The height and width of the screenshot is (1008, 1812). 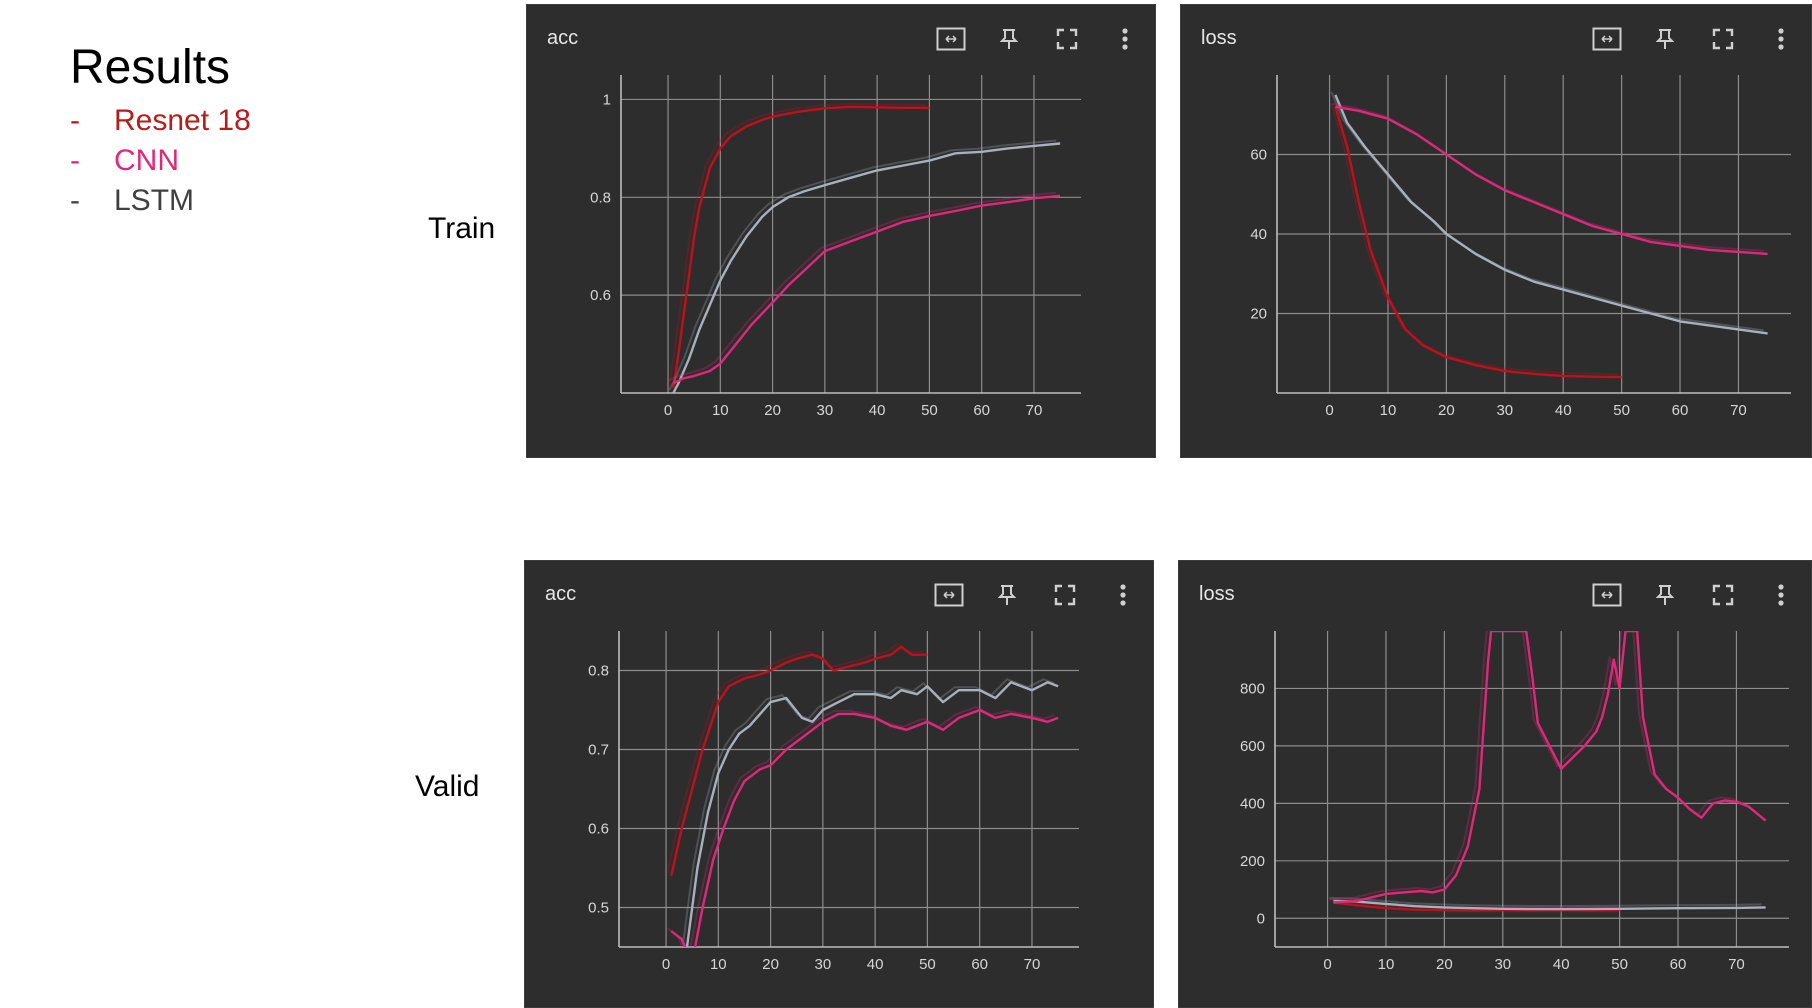 What do you see at coordinates (154, 200) in the screenshot?
I see `legend-label-lstm: LSTM` at bounding box center [154, 200].